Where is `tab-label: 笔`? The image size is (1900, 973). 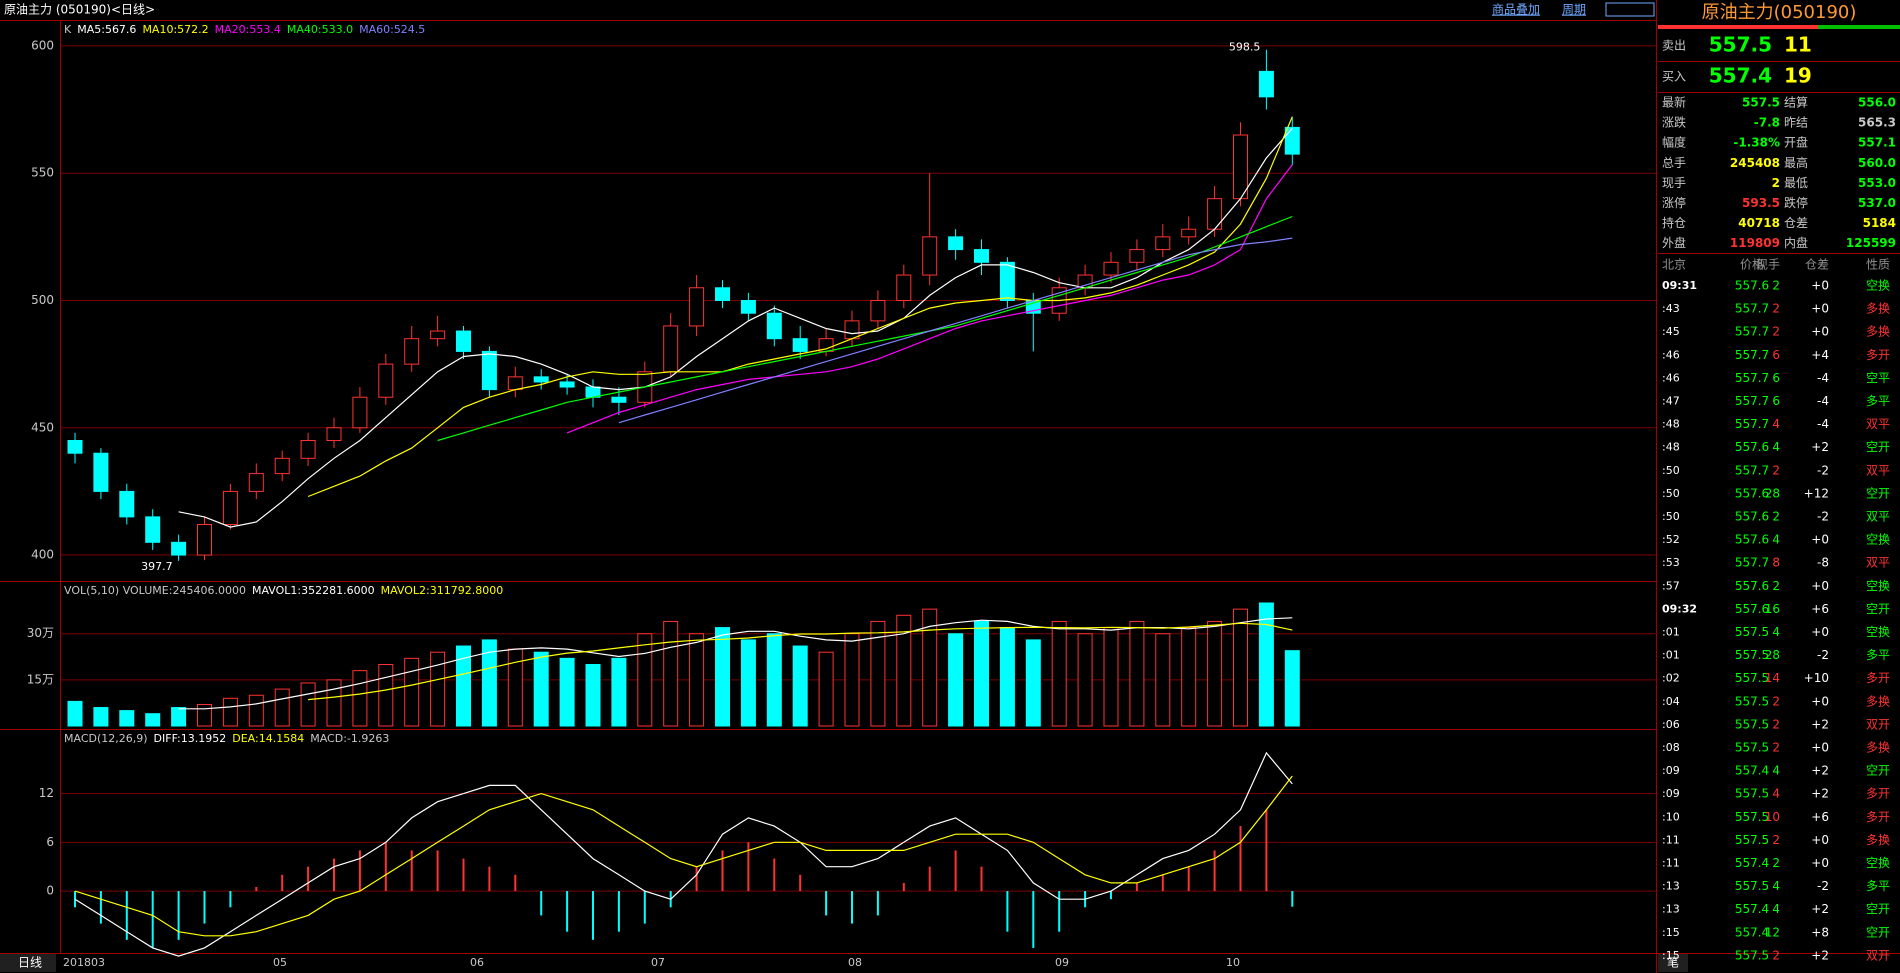 tab-label: 笔 is located at coordinates (1673, 962).